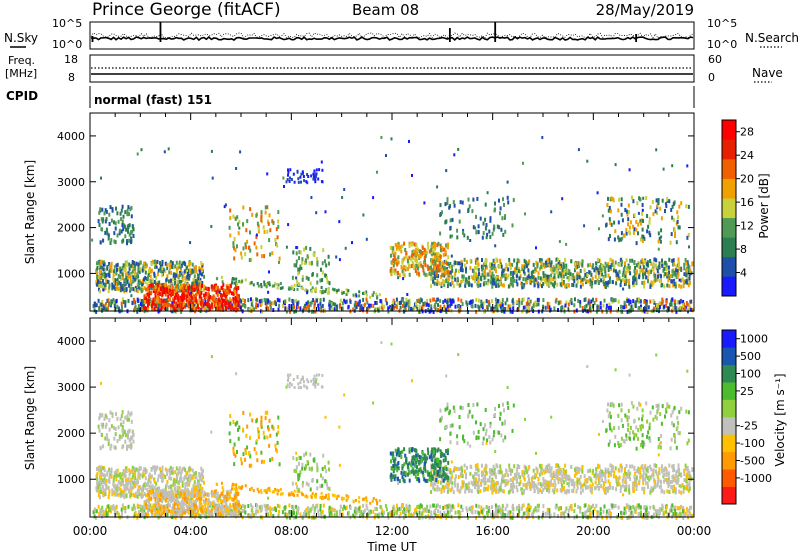  What do you see at coordinates (21, 73) in the screenshot?
I see `freq-left-label-2: [MHz]` at bounding box center [21, 73].